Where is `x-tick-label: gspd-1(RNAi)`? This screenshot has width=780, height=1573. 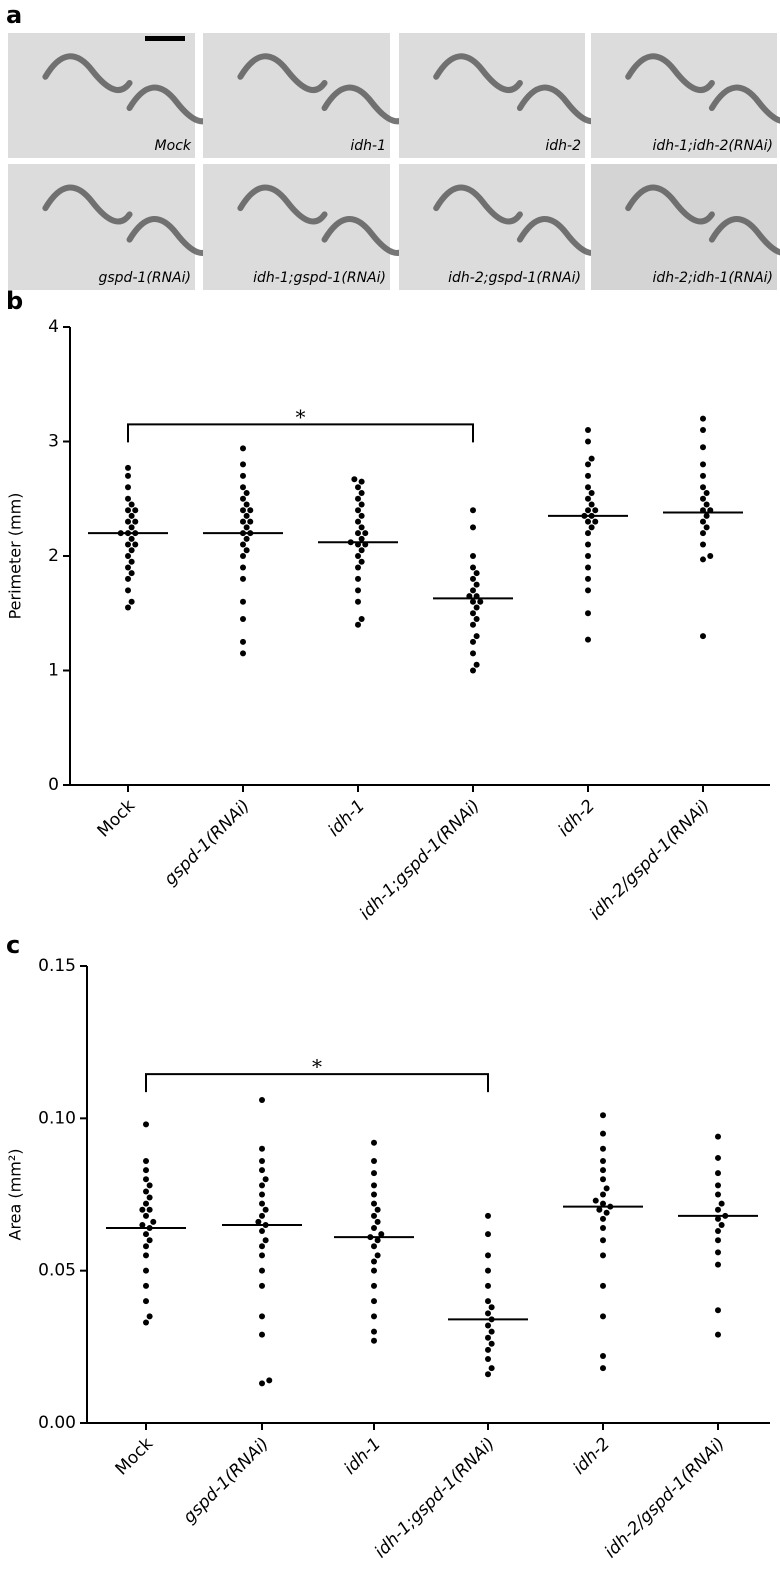
x-tick-label: gspd-1(RNAi) is located at coordinates (227, 1481).